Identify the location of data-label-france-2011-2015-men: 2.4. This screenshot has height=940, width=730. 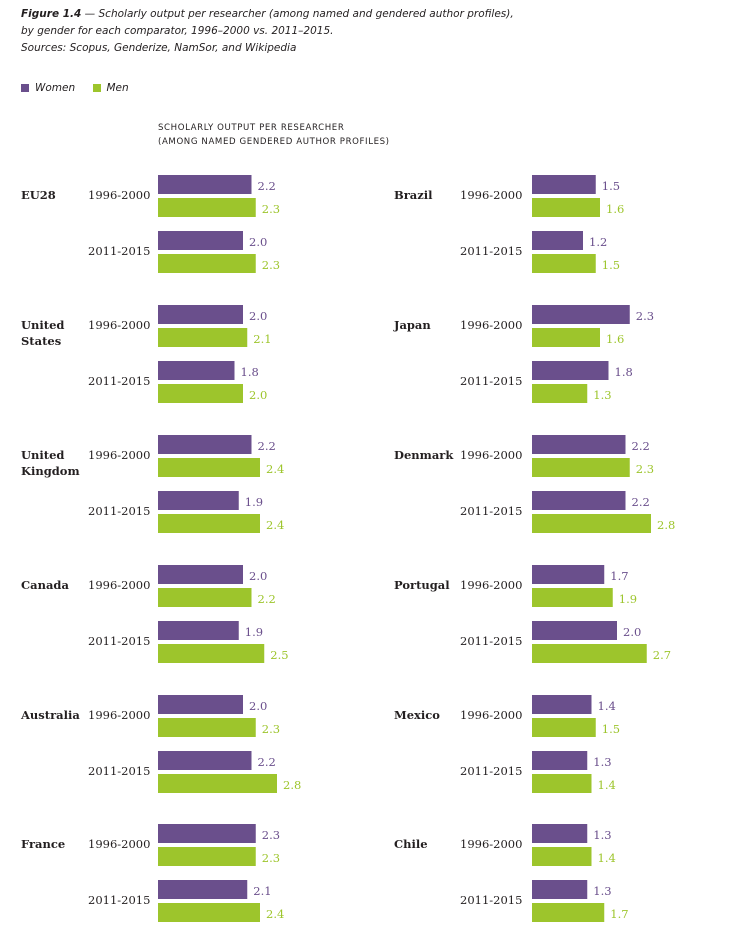
(275, 914).